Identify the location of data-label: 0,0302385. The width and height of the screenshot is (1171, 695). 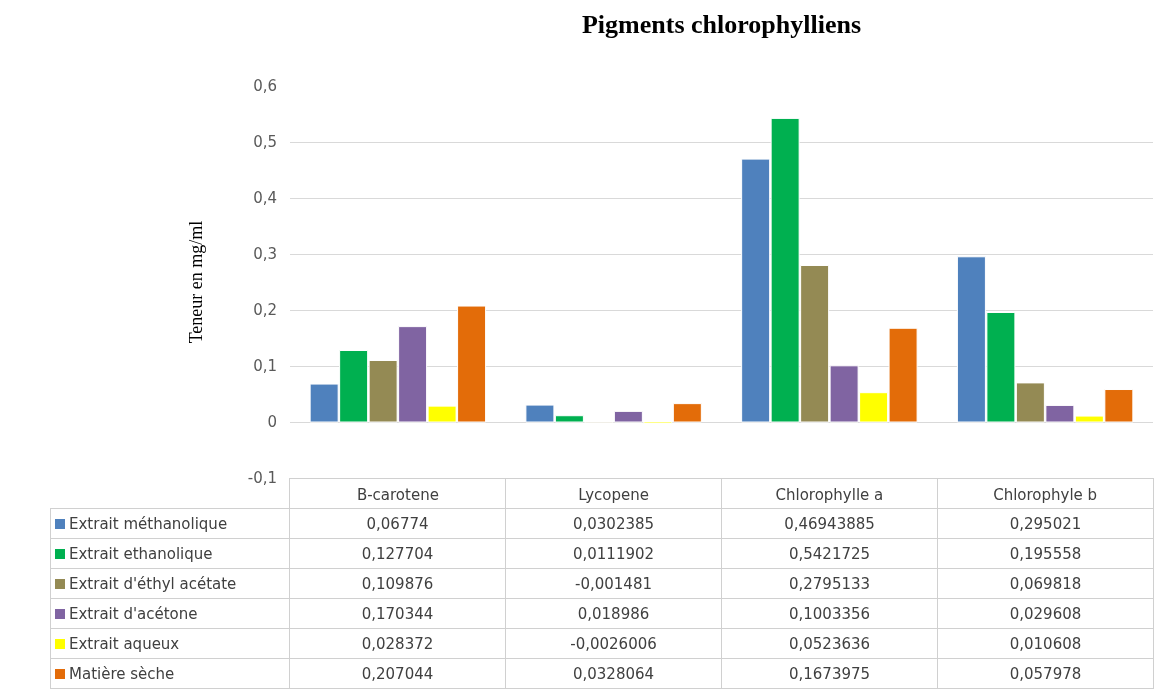
(613, 523).